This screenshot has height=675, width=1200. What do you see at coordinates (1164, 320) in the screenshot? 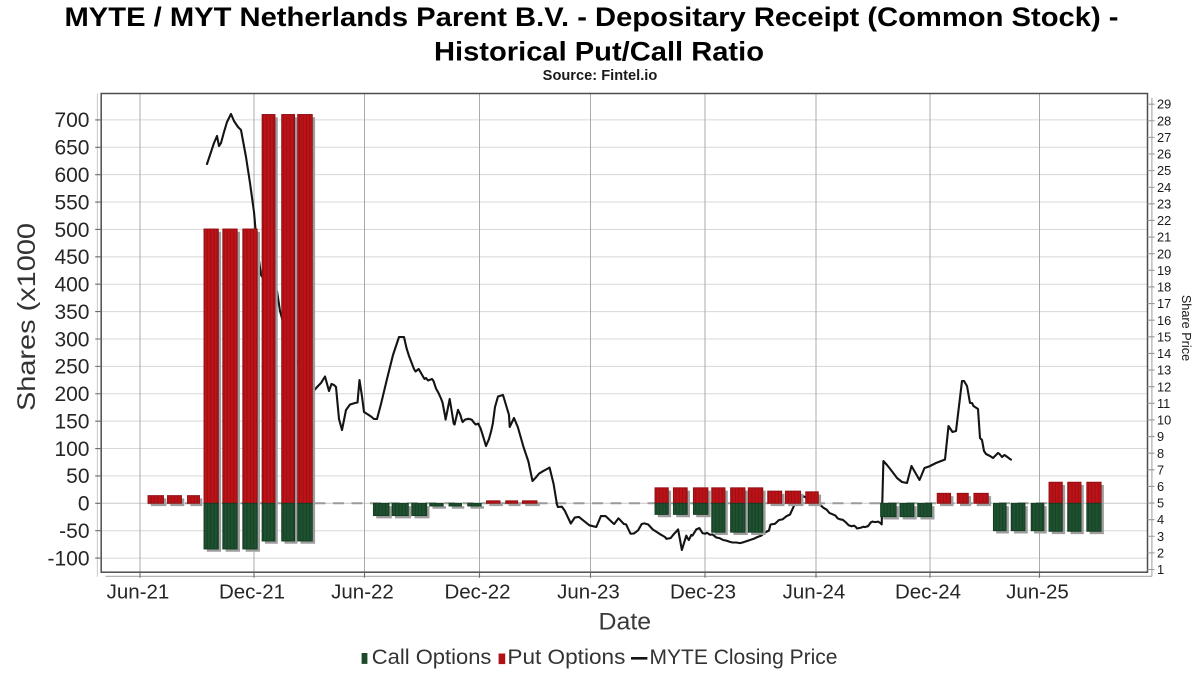
I see `svg-text: 16` at bounding box center [1164, 320].